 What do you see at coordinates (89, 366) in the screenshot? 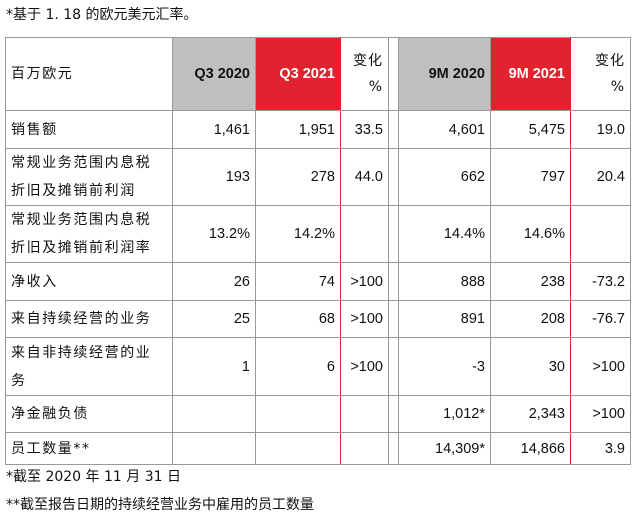
I see `row-label: 来自非持续经营的业务` at bounding box center [89, 366].